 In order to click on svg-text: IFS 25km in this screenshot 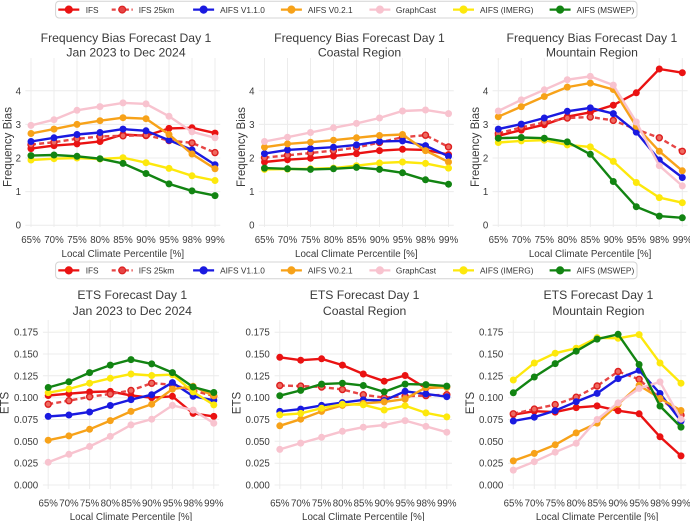, I will do `click(157, 271)`.